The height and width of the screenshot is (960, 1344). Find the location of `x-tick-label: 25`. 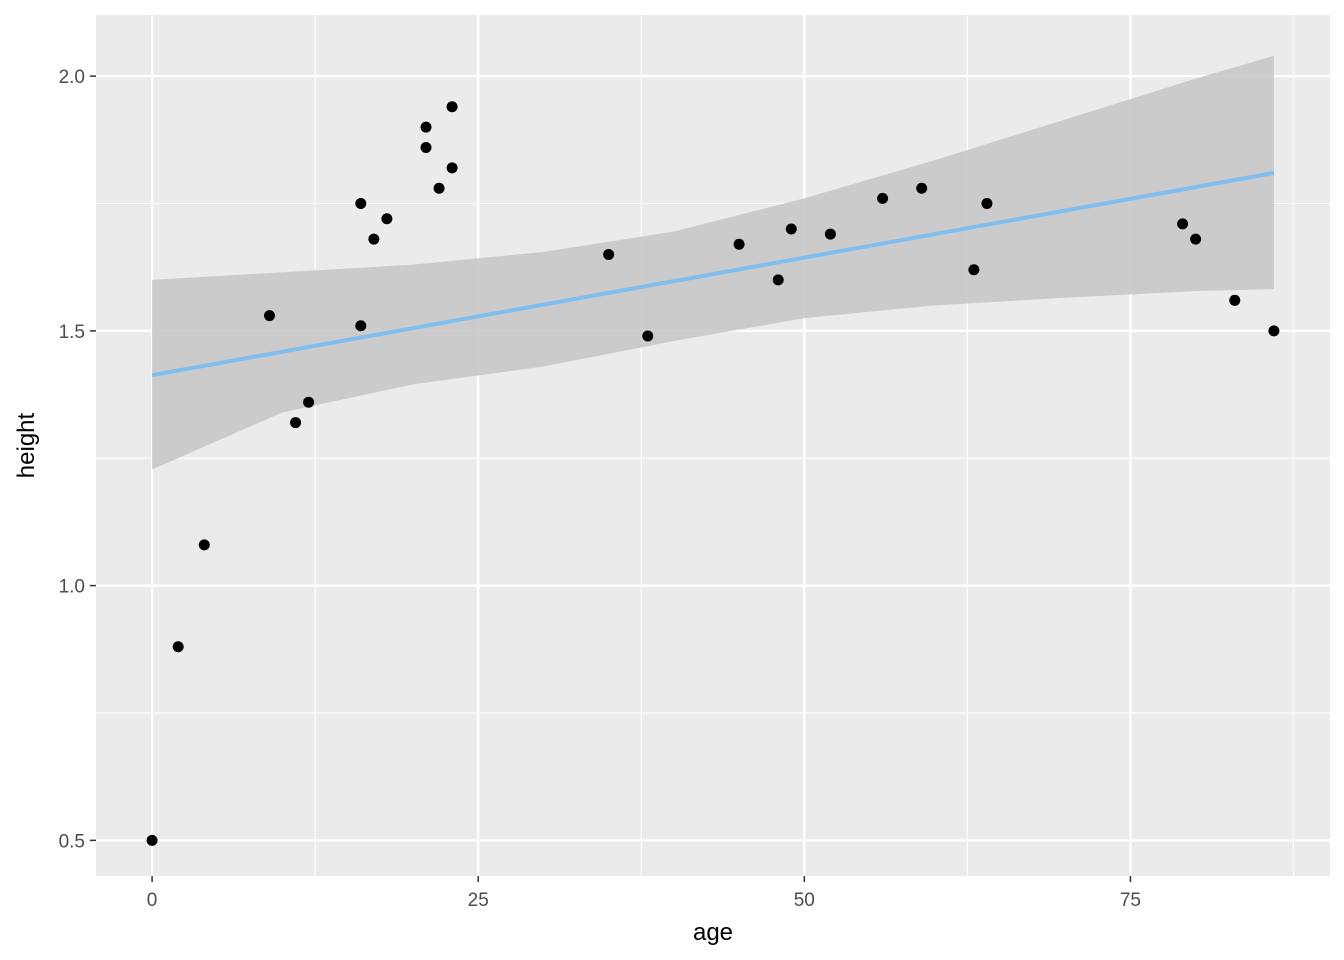

x-tick-label: 25 is located at coordinates (478, 900).